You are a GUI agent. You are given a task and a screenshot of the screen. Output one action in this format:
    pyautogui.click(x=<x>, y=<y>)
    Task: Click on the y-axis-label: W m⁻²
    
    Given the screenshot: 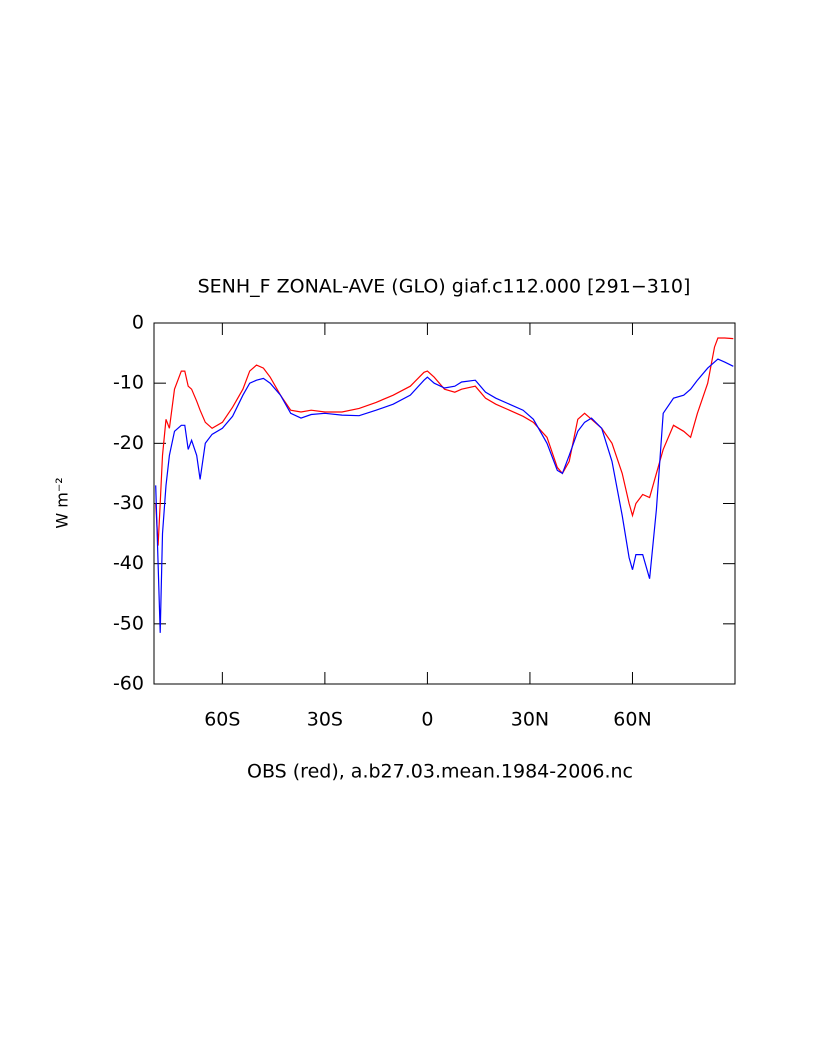 What is the action you would take?
    pyautogui.click(x=62, y=502)
    